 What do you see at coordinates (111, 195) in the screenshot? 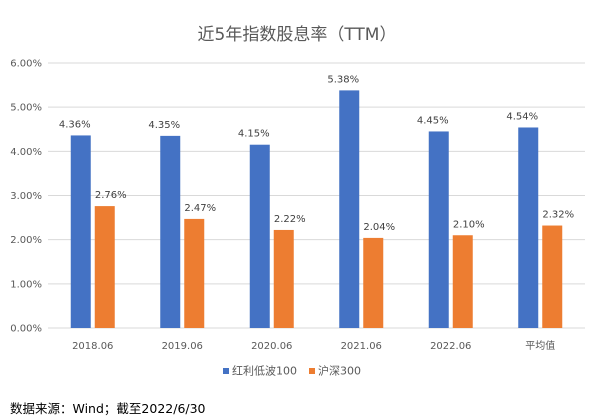
I see `data-label: 2.76%` at bounding box center [111, 195].